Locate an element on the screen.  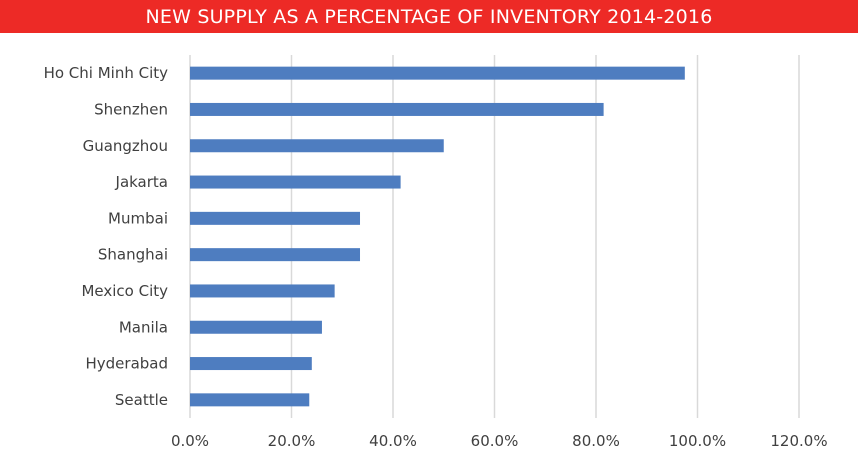
category-label: Manila is located at coordinates (143, 327).